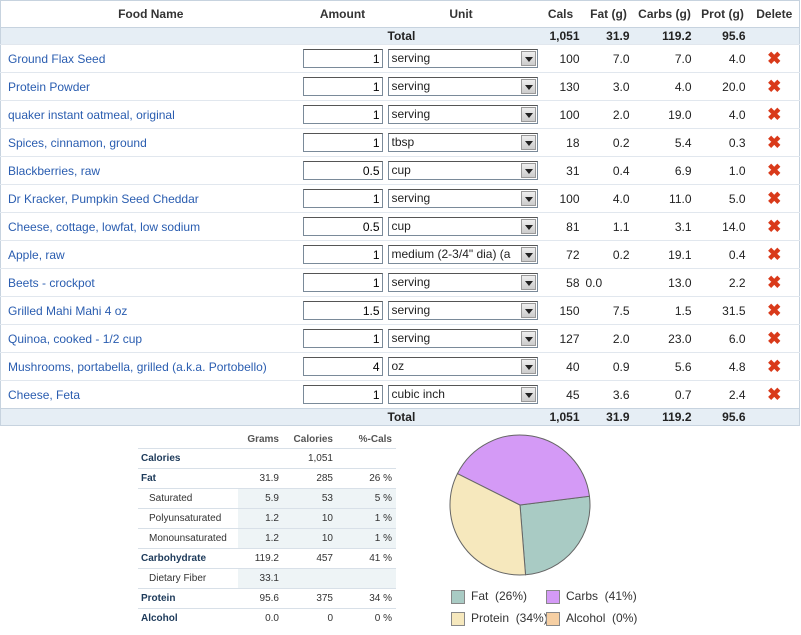  What do you see at coordinates (57, 58) in the screenshot?
I see `food-name-link: Ground Flax Seed` at bounding box center [57, 58].